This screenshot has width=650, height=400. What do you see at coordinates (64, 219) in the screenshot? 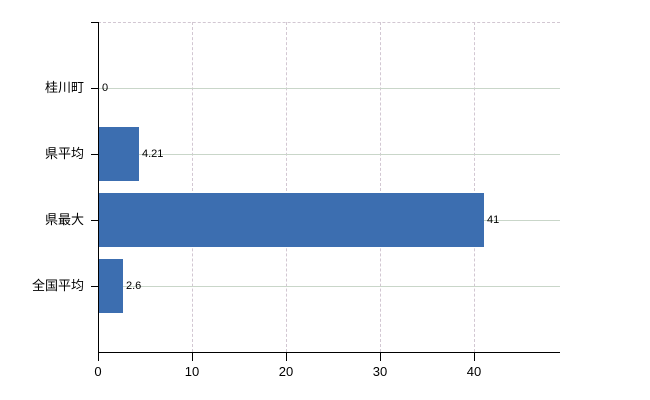
I see `category-label: 県最大` at bounding box center [64, 219].